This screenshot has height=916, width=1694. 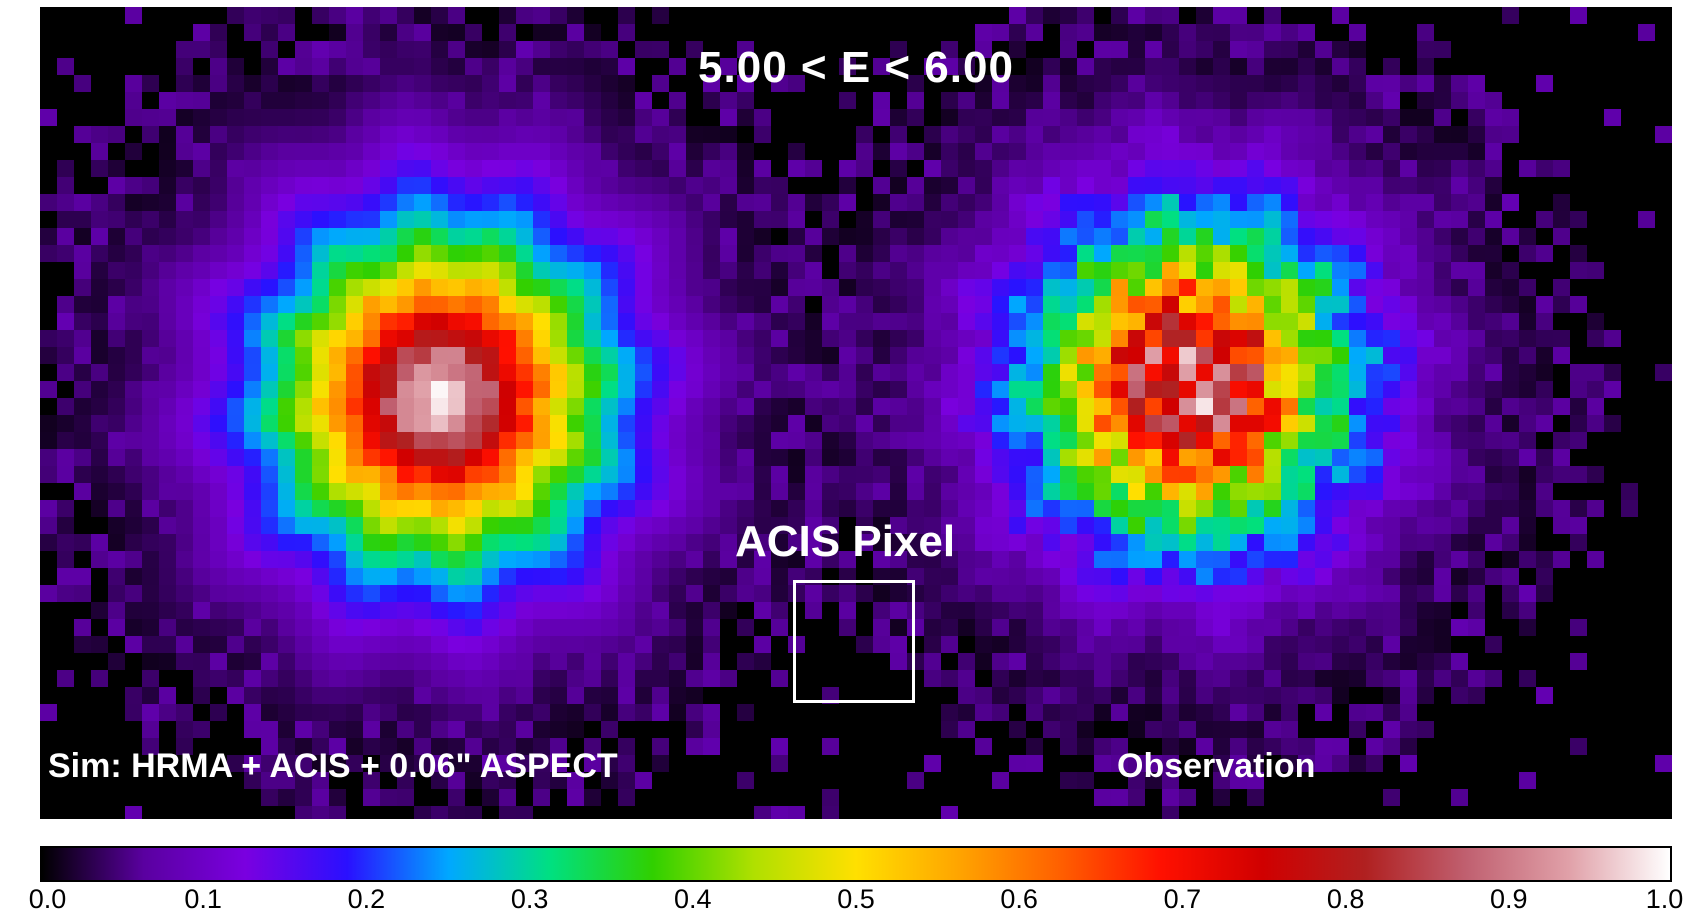 What do you see at coordinates (333, 766) in the screenshot?
I see `simulation-label: Sim: HRMA + ACIS + 0.06" ASPECT` at bounding box center [333, 766].